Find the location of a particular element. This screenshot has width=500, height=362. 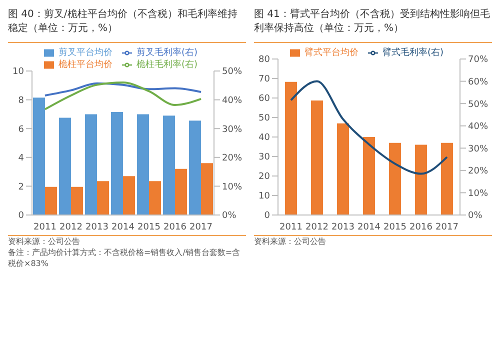

y-tick-label: 20 is located at coordinates (264, 177).